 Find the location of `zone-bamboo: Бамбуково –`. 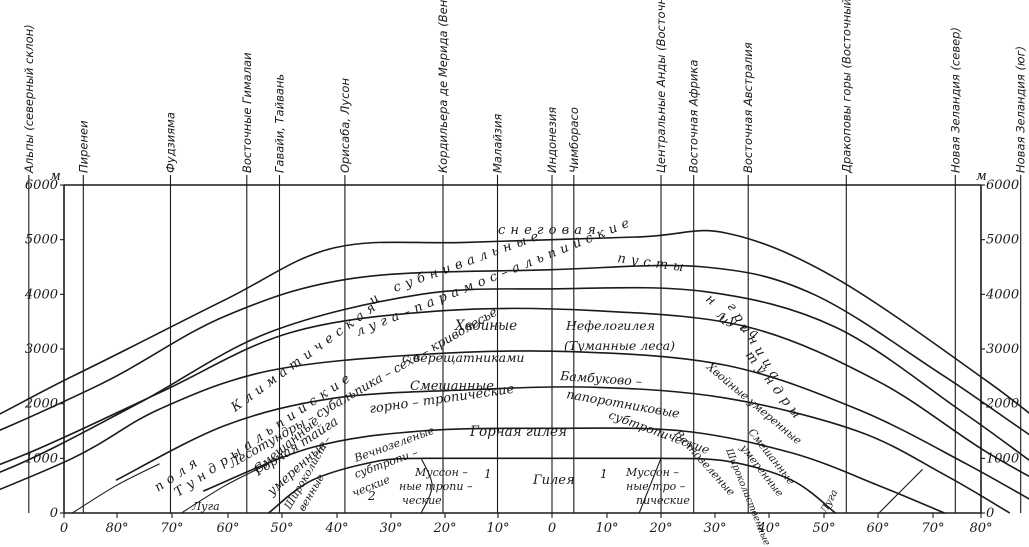

zone-bamboo: Бамбуково – is located at coordinates (601, 378).